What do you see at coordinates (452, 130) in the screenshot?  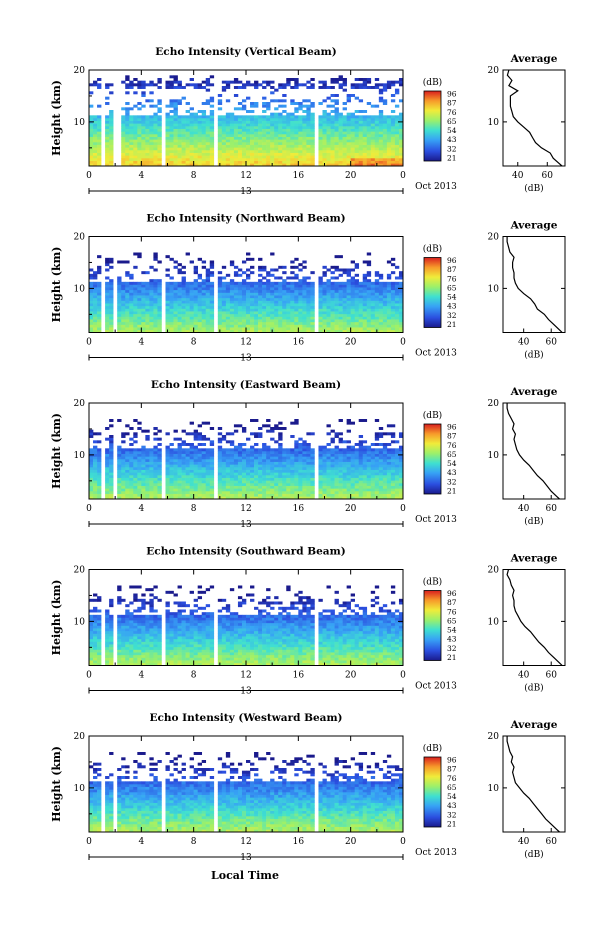 I see `colorbar-tick-label: 54` at bounding box center [452, 130].